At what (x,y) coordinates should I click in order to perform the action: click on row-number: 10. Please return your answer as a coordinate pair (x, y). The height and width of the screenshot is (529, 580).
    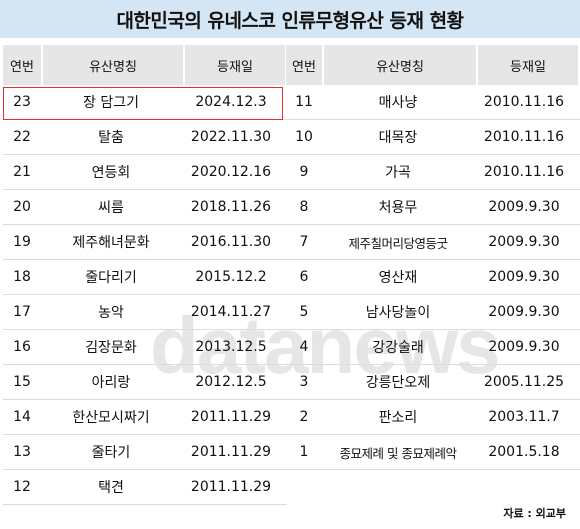
    Looking at the image, I should click on (304, 137).